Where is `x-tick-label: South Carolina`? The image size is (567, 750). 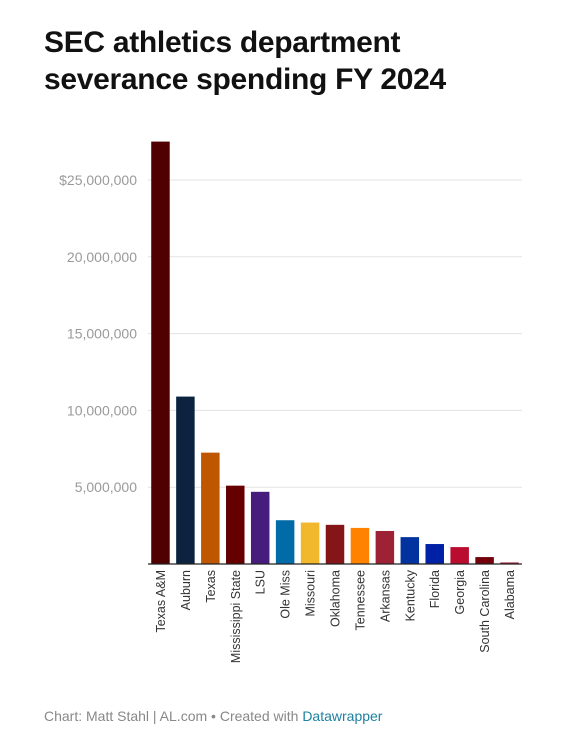 x-tick-label: South Carolina is located at coordinates (485, 611).